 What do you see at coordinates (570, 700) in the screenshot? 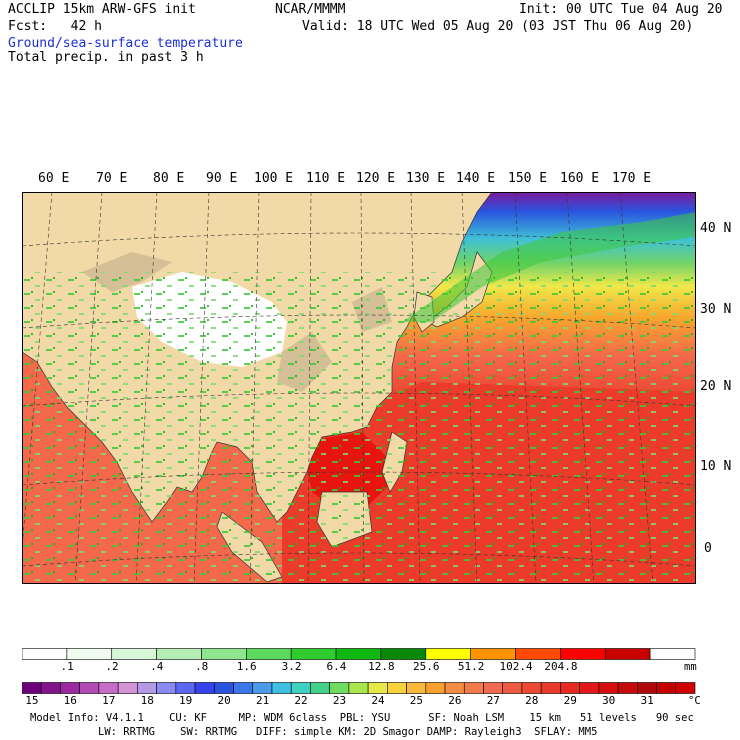
I see `colorbar-label: 29` at bounding box center [570, 700].